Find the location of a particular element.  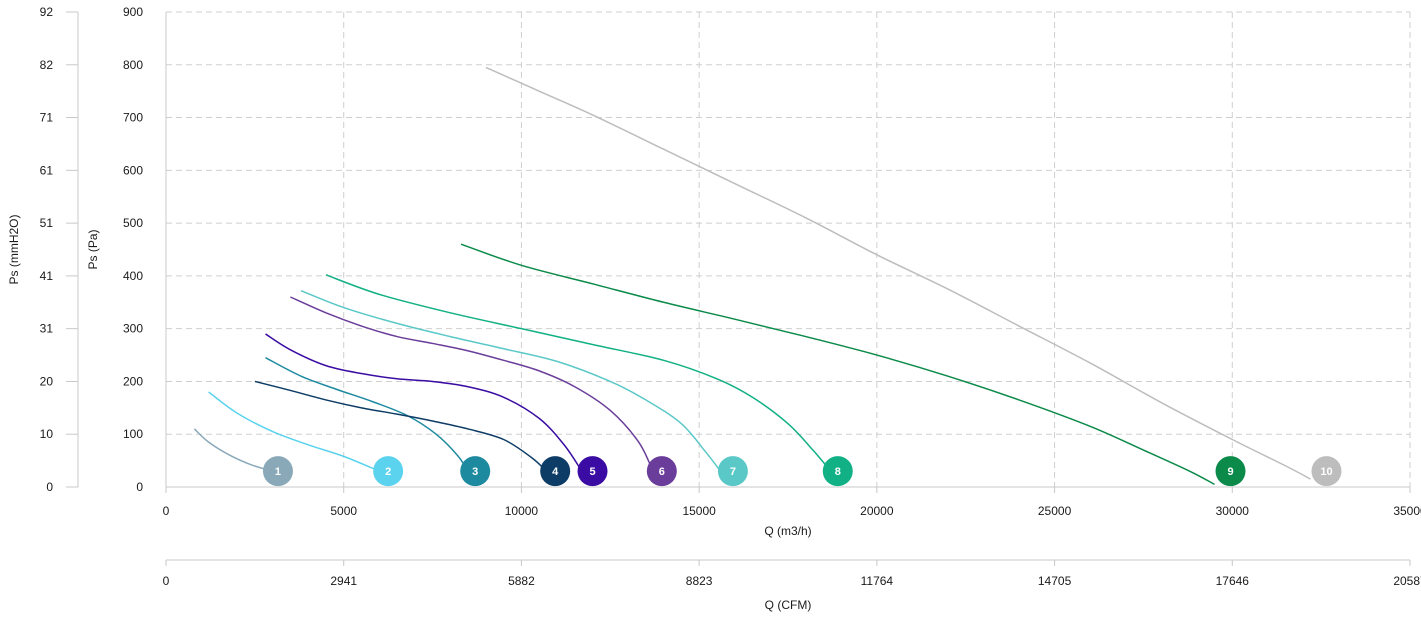

series-marker-label-3: 3 is located at coordinates (475, 472).